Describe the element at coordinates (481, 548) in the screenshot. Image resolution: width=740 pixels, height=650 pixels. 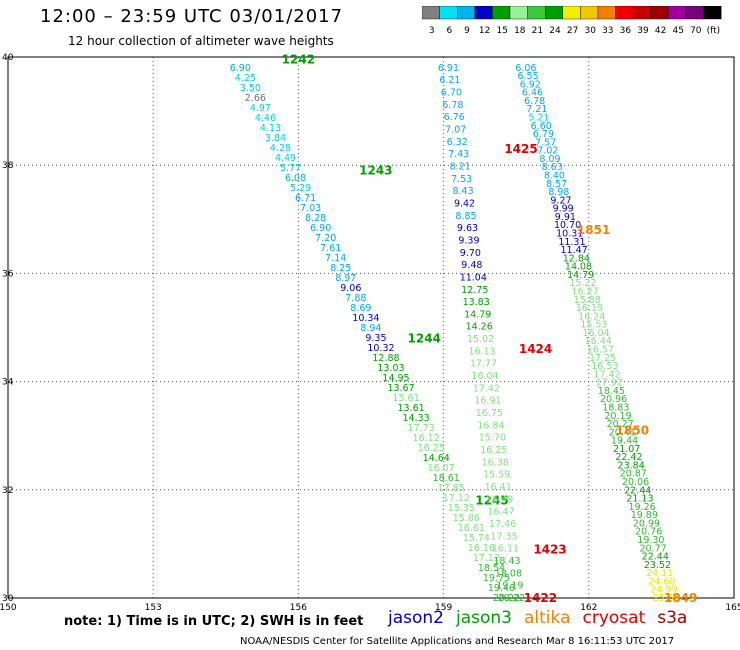
I see `wave-height-value: 16.16` at that location.